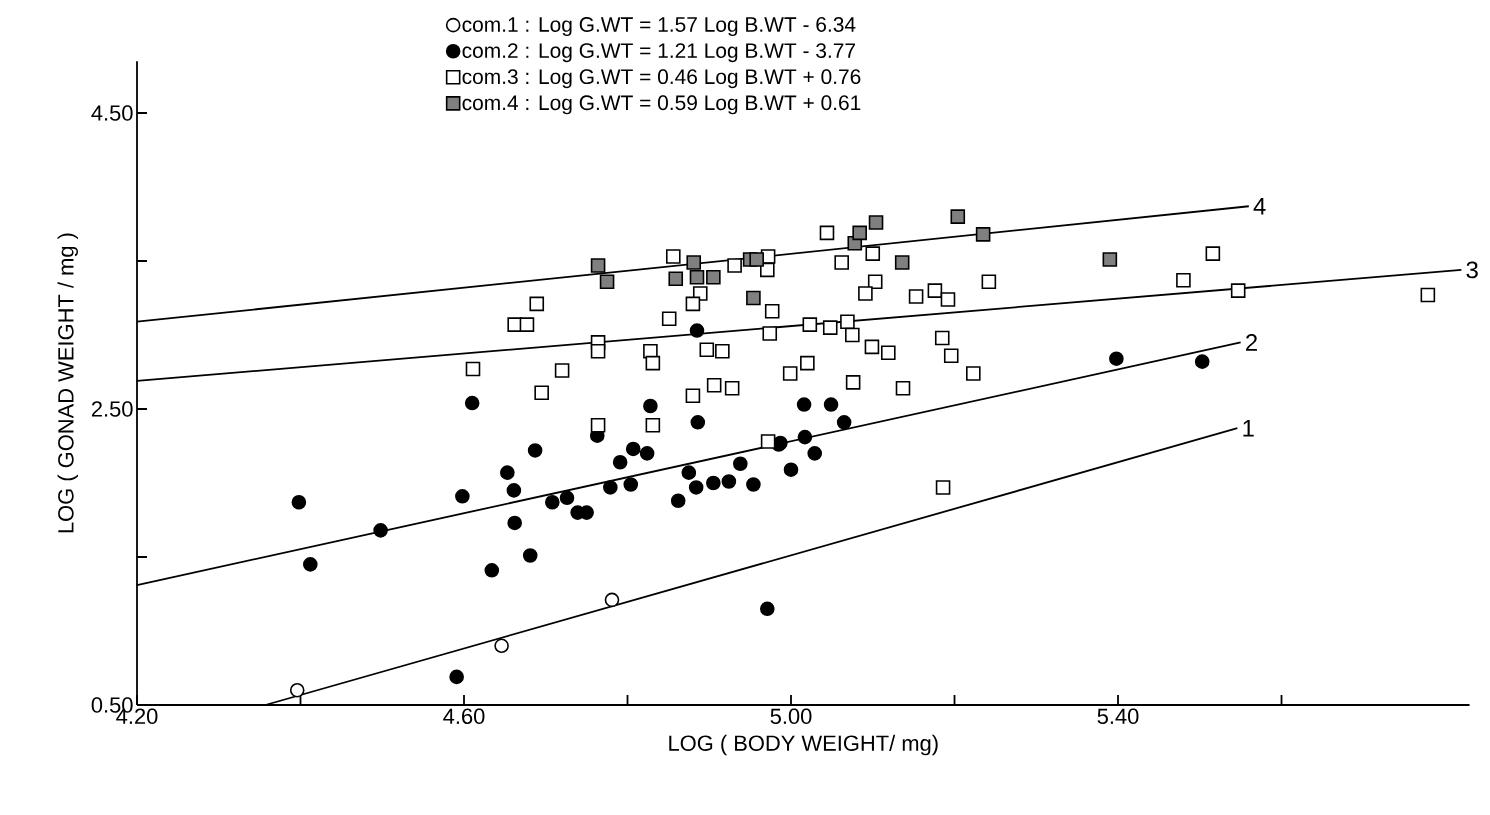  I want to click on legend-label: com.1 : Log G.WT = 1.57 Log B.WT - 6.34, so click(659, 27).